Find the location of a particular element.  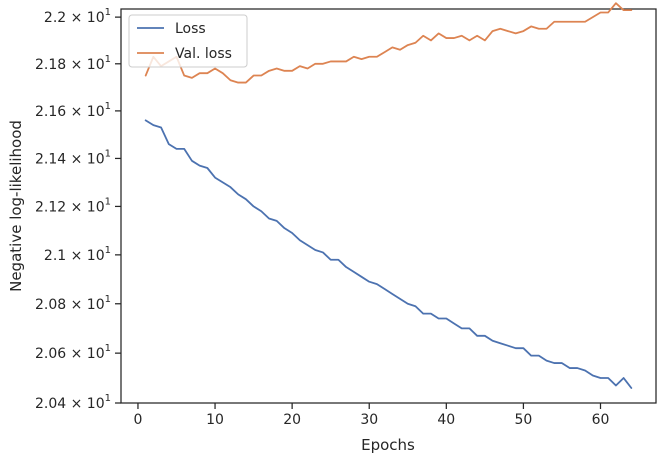

y-tick-label: 2.12 × 10¹ is located at coordinates (73, 205).